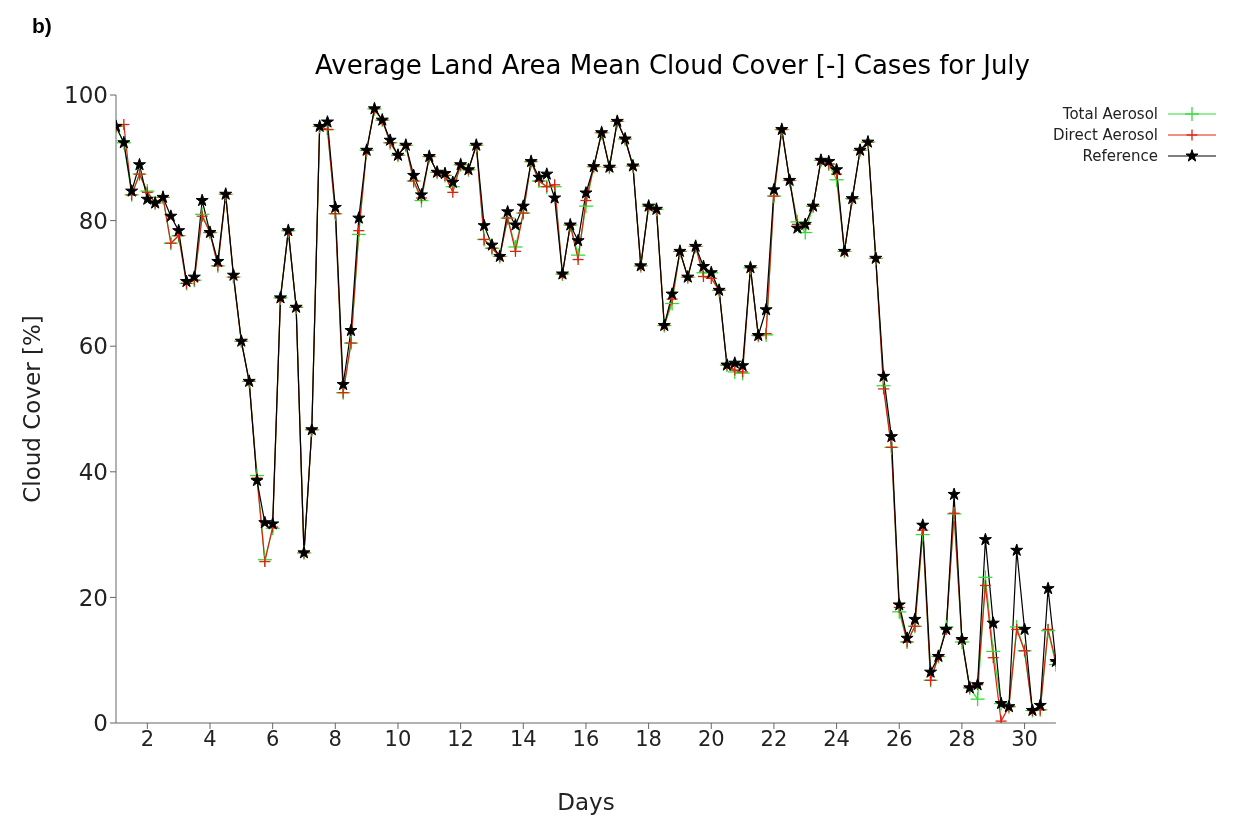 The width and height of the screenshot is (1234, 829). I want to click on legend-label: Total Aerosol, so click(1110, 113).